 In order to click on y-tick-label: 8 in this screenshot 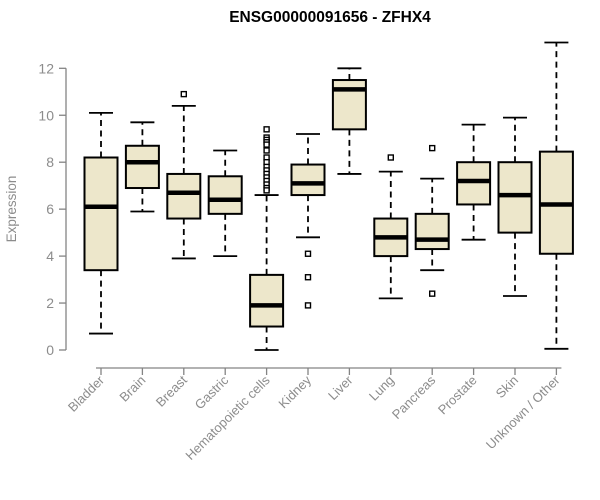, I will do `click(50, 162)`.